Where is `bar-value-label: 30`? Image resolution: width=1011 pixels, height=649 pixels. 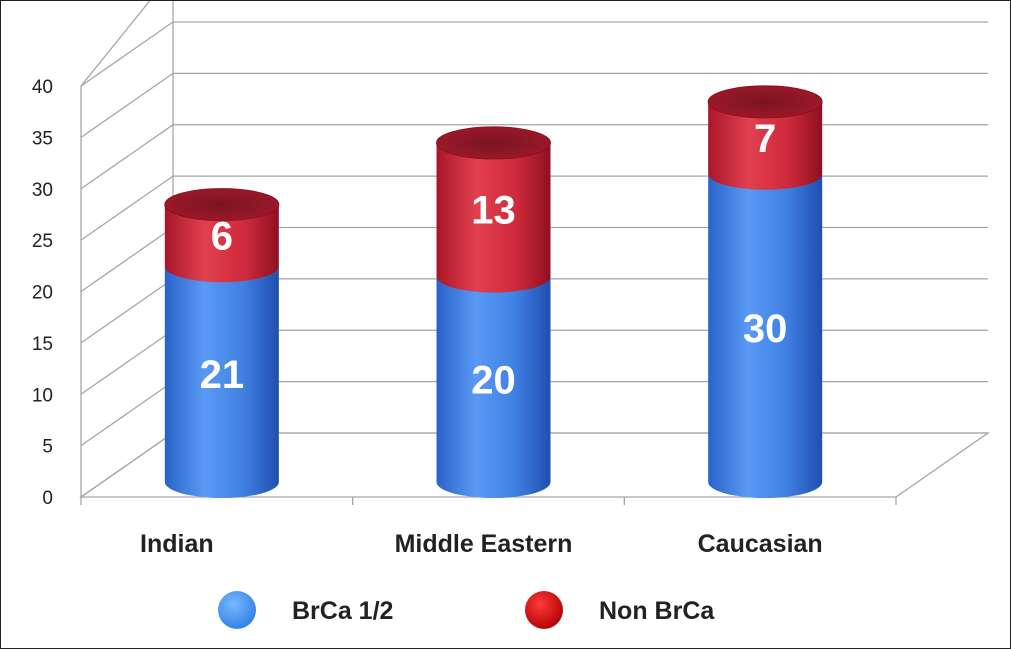 bar-value-label: 30 is located at coordinates (765, 329).